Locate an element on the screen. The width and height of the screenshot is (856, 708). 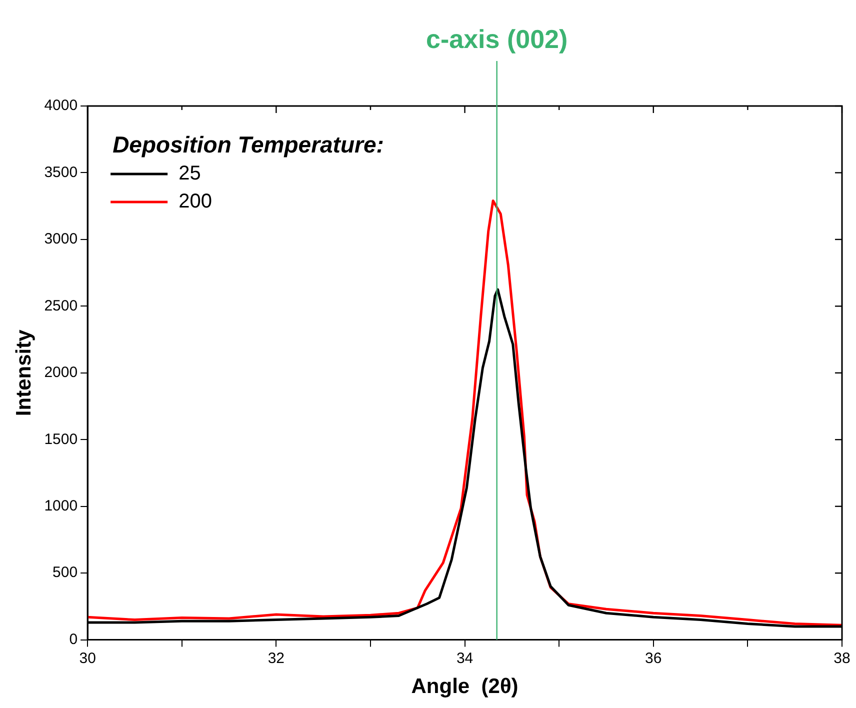
y-axis-title: Intensity is located at coordinates (24, 372).